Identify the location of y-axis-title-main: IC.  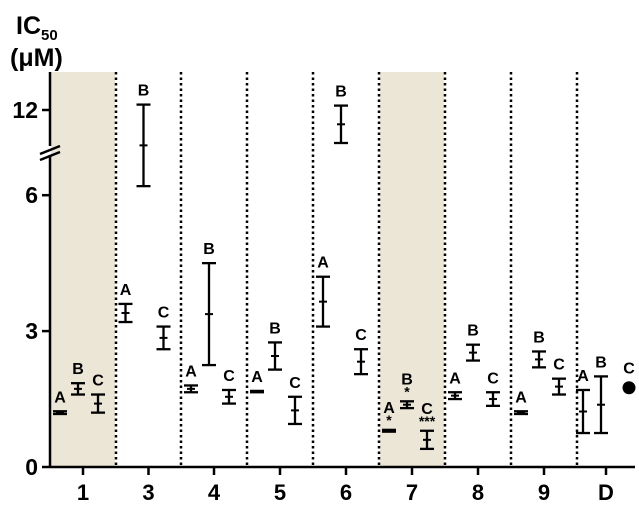
(28, 26).